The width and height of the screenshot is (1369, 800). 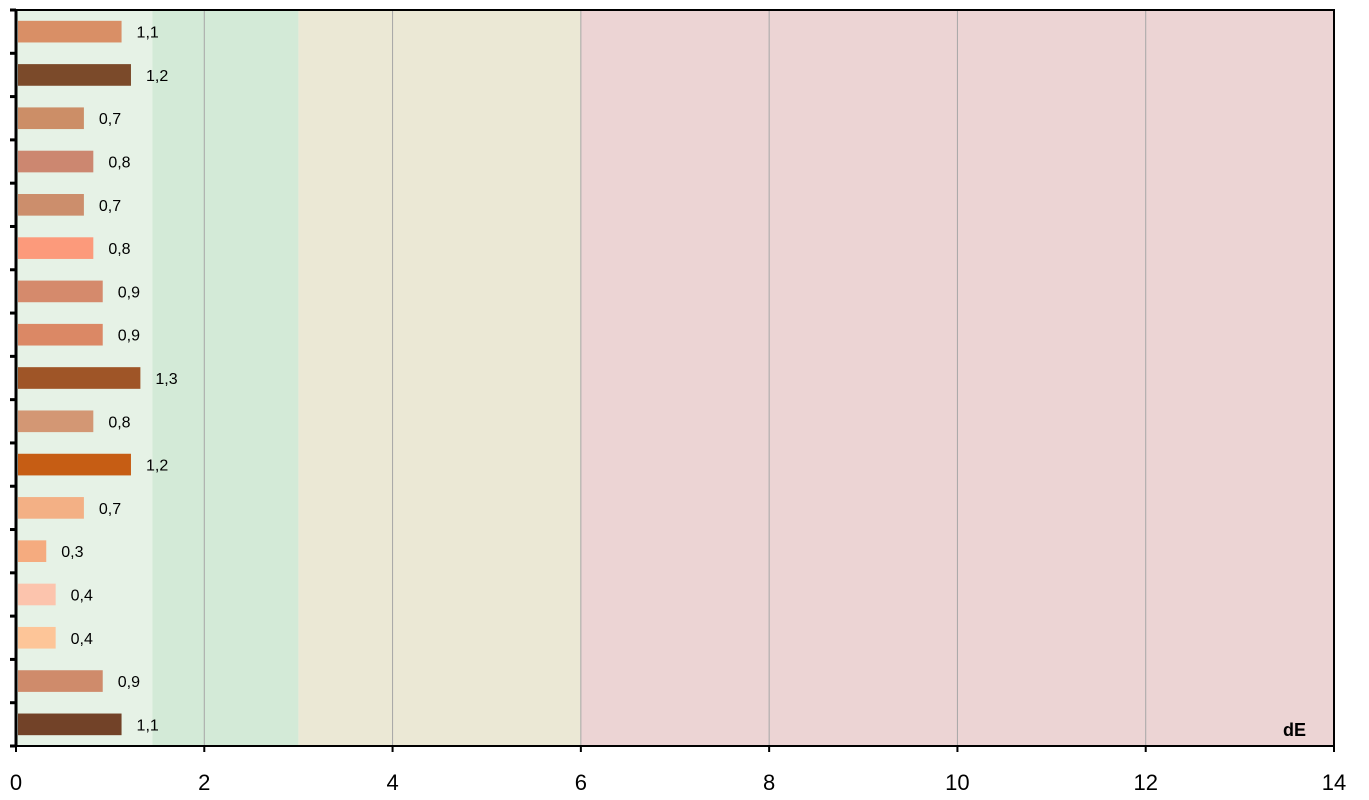 I want to click on x-tick-label-3: 6, so click(x=581, y=782).